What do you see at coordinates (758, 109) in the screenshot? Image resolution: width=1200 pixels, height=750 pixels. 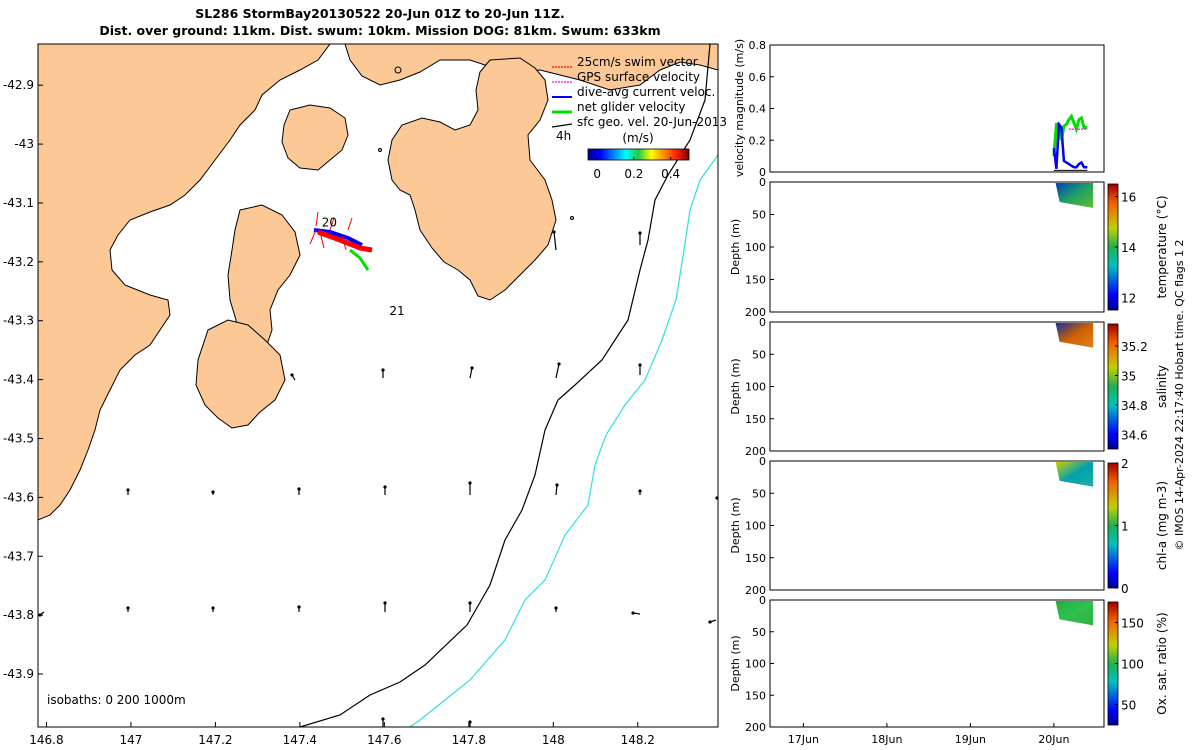 I see `velocity-ytick-label: 0.4` at bounding box center [758, 109].